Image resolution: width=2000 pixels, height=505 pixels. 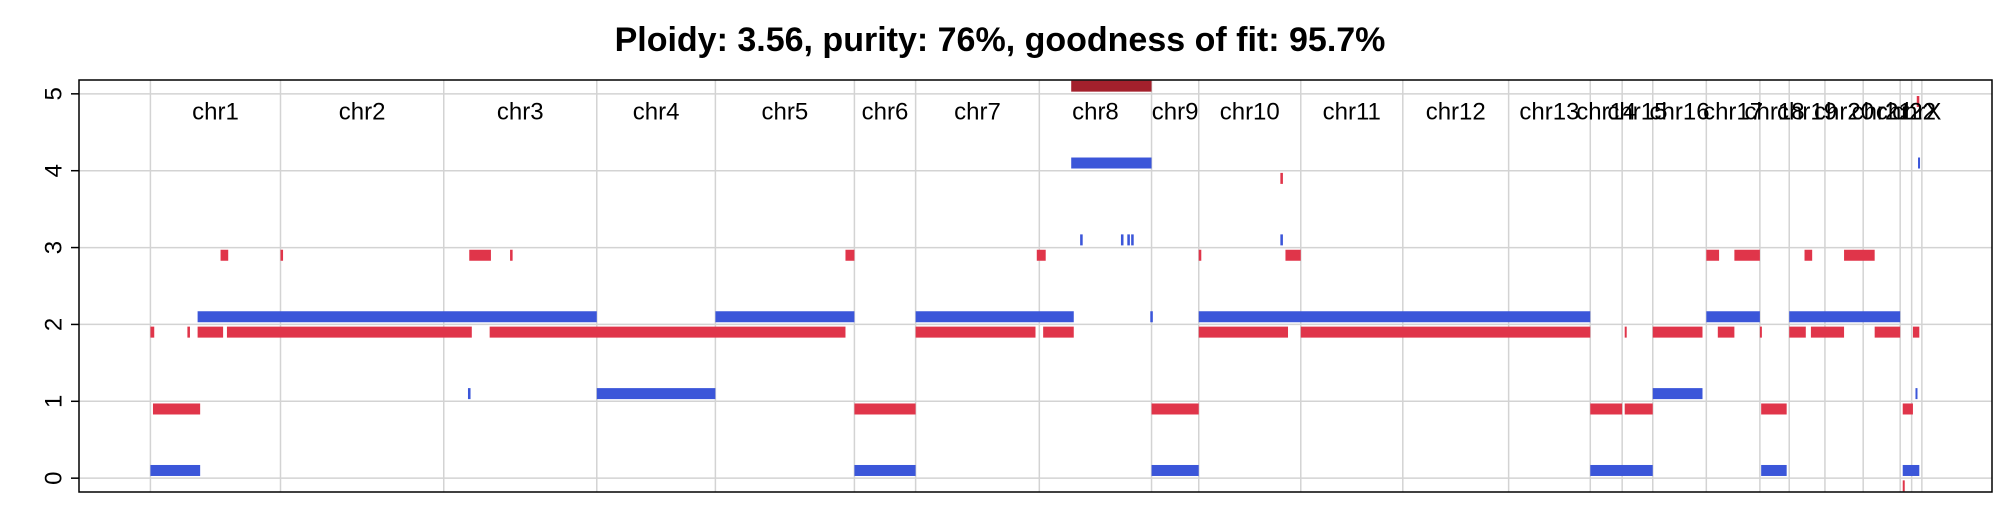 What do you see at coordinates (656, 111) in the screenshot?
I see `chromosome-label: chr4` at bounding box center [656, 111].